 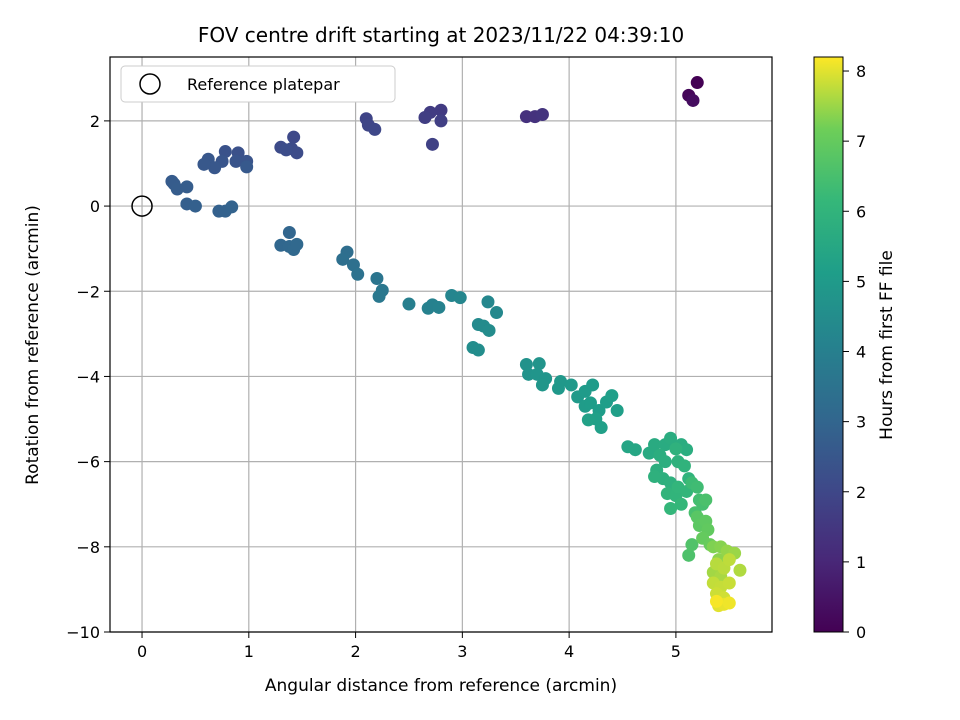 I want to click on y-axis-ticks: −10 −8 −6 −4 −2 0 2, so click(x=88, y=377).